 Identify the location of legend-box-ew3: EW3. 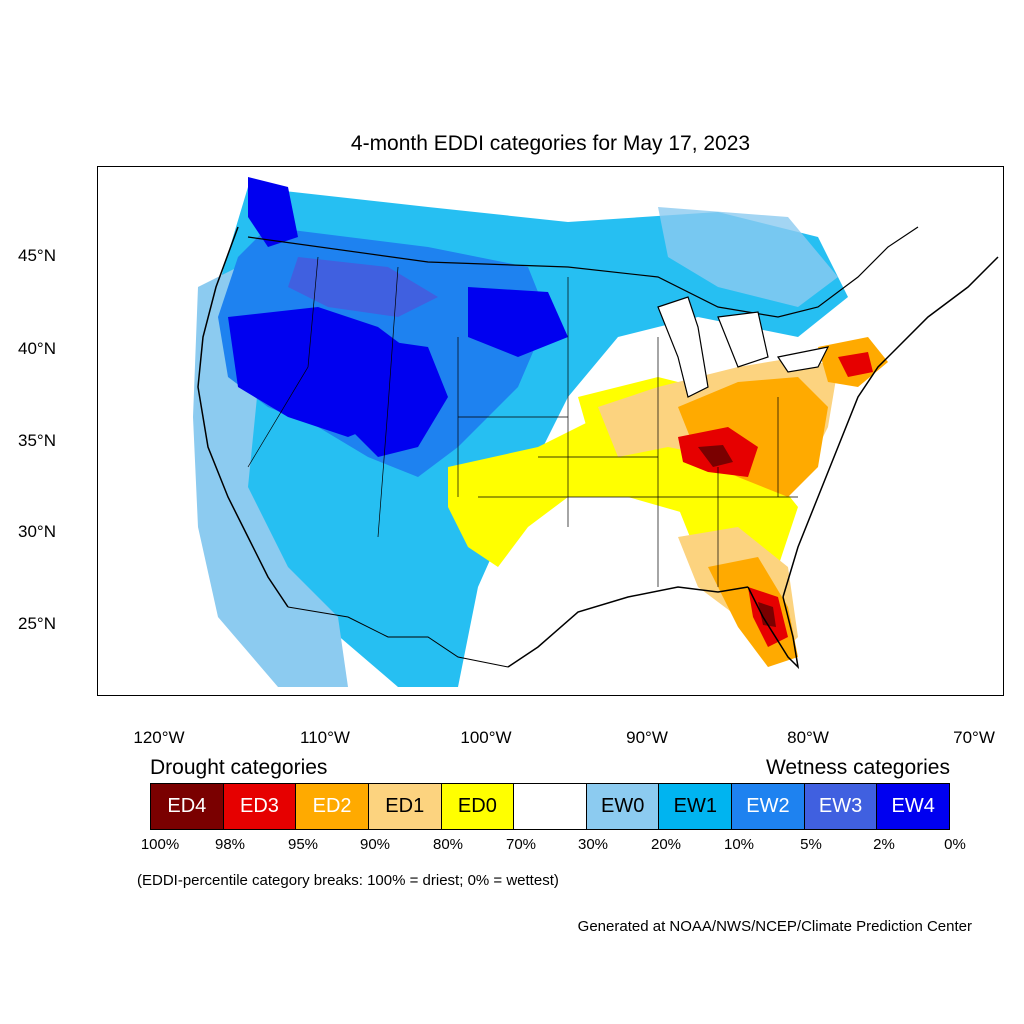
(841, 806).